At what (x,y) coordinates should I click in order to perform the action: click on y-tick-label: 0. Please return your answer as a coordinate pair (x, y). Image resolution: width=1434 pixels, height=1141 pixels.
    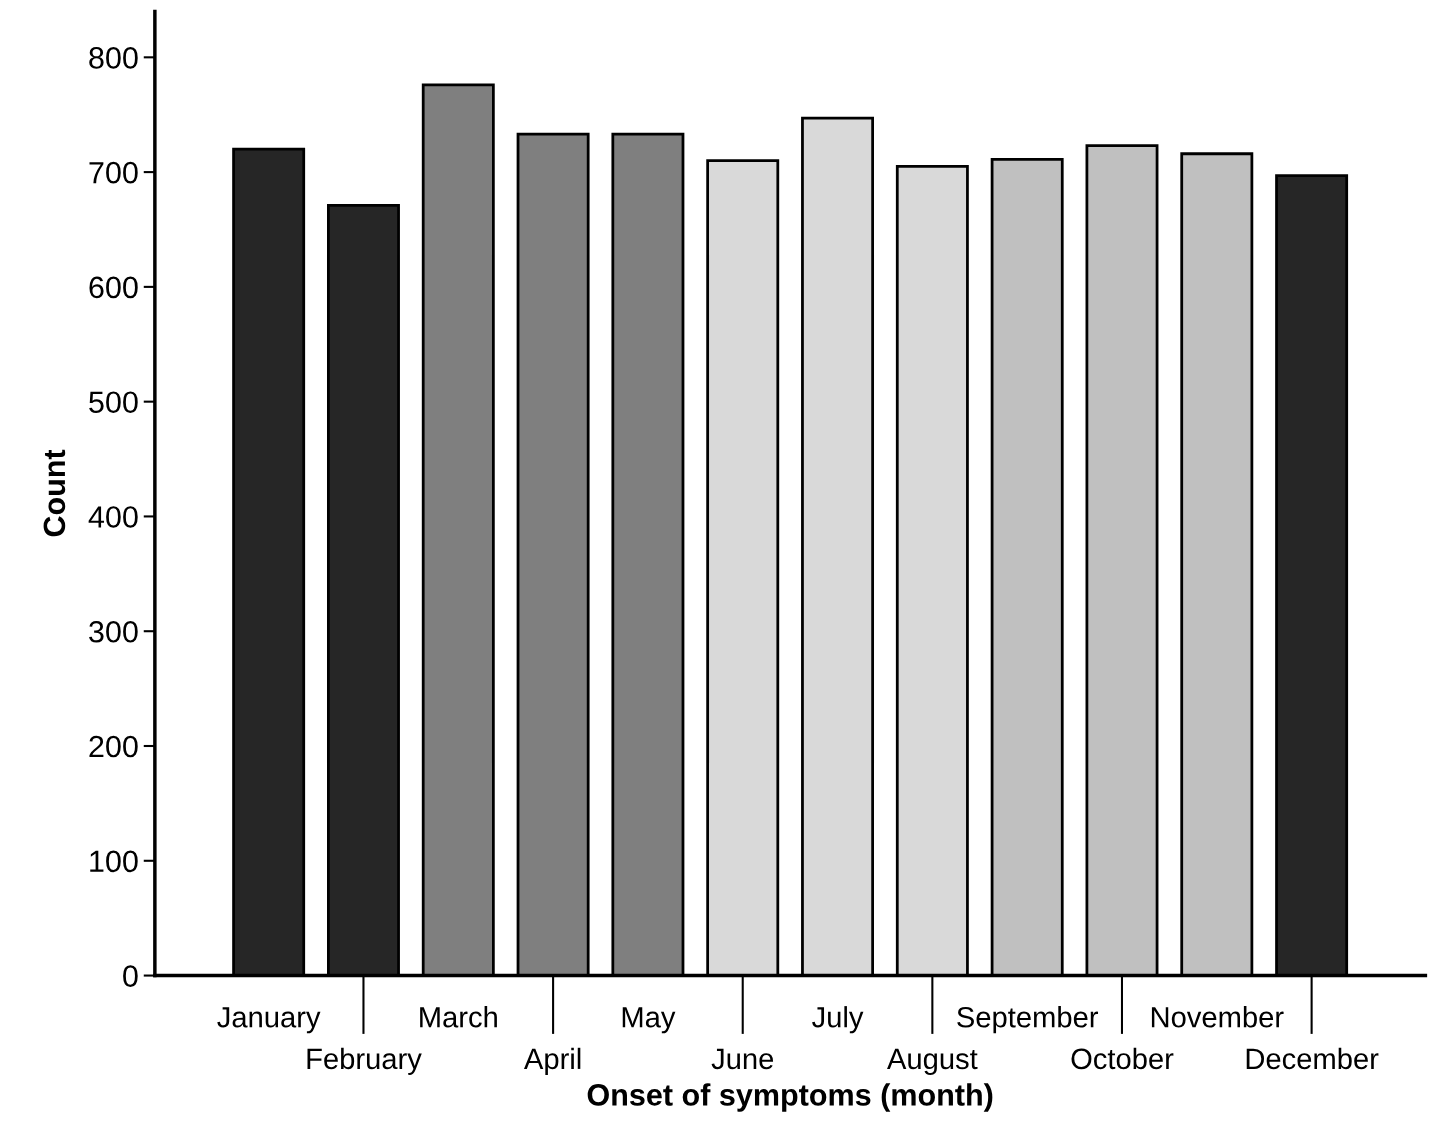
    Looking at the image, I should click on (130, 976).